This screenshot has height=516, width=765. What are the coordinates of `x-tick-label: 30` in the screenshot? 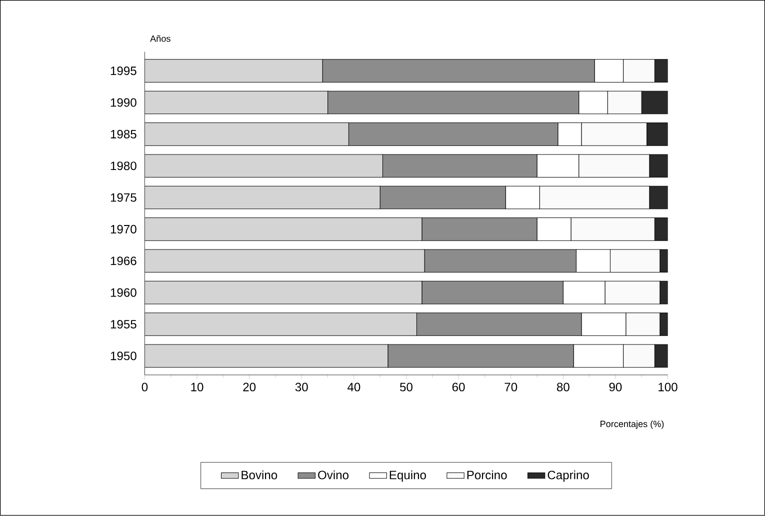 It's located at (301, 387).